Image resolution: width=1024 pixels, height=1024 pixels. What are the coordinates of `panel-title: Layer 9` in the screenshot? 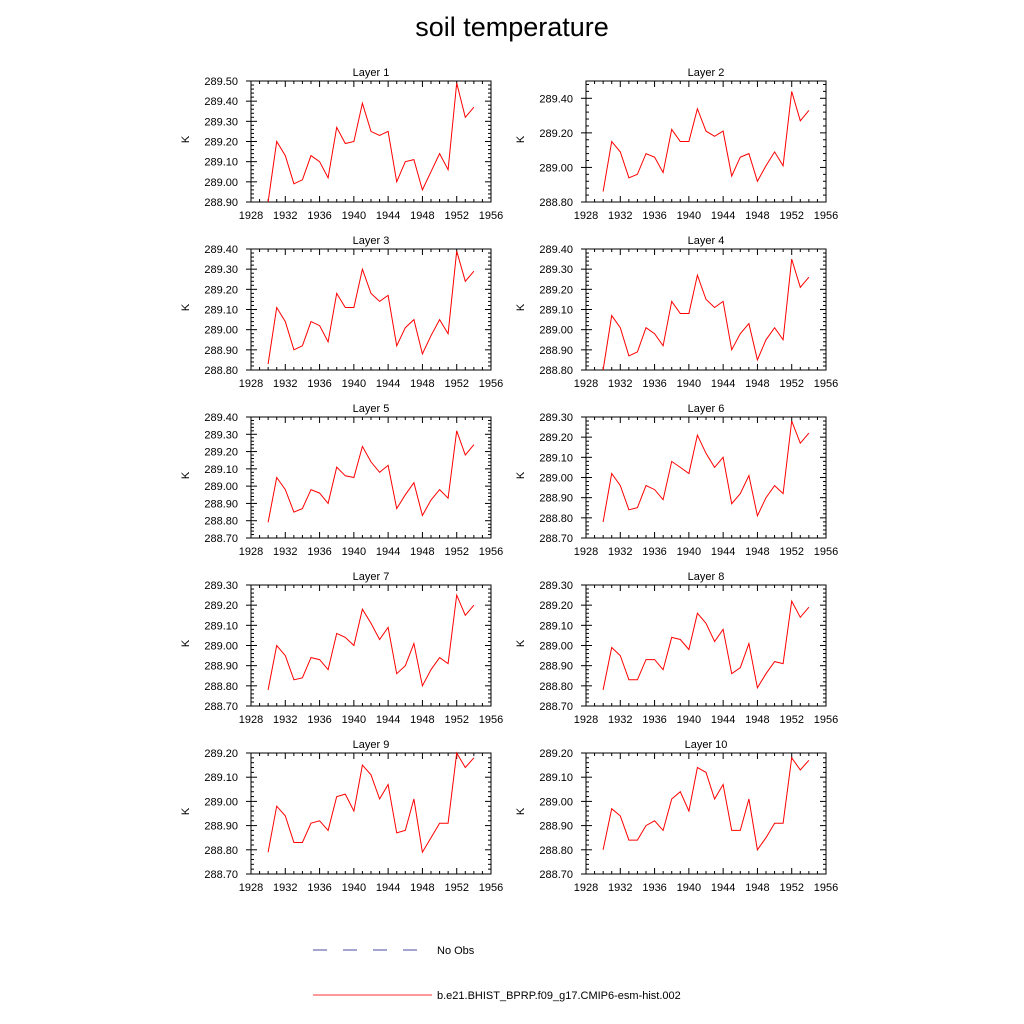 It's located at (371, 745).